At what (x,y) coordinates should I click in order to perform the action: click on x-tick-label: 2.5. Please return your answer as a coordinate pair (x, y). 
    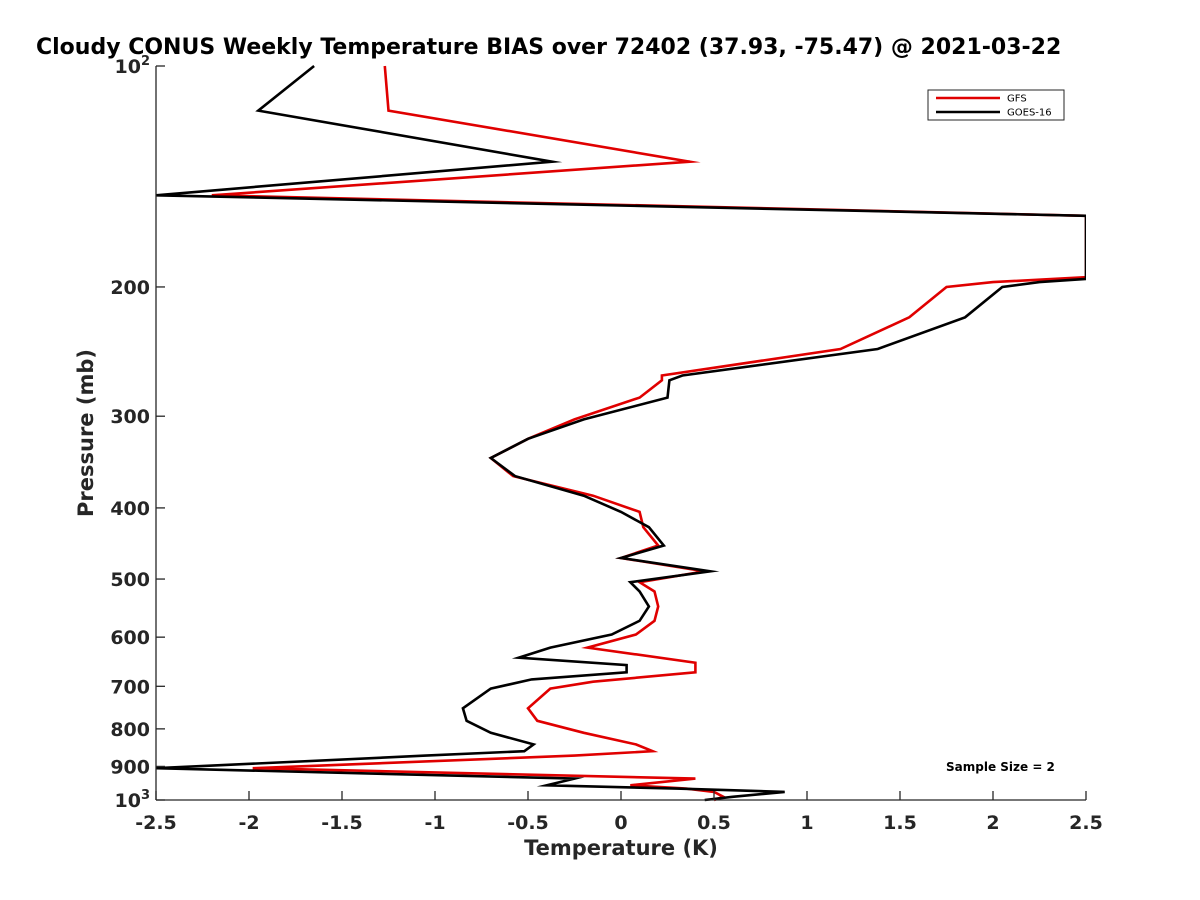
    Looking at the image, I should click on (1086, 823).